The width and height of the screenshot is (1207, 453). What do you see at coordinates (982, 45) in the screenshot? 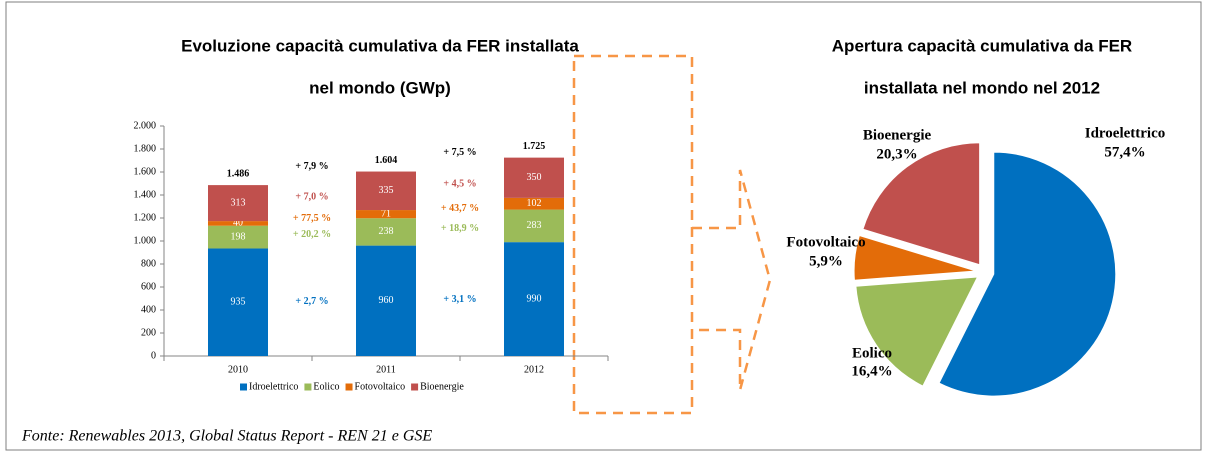
I see `pie-title: Apertura capacità cumulativa da FER` at bounding box center [982, 45].